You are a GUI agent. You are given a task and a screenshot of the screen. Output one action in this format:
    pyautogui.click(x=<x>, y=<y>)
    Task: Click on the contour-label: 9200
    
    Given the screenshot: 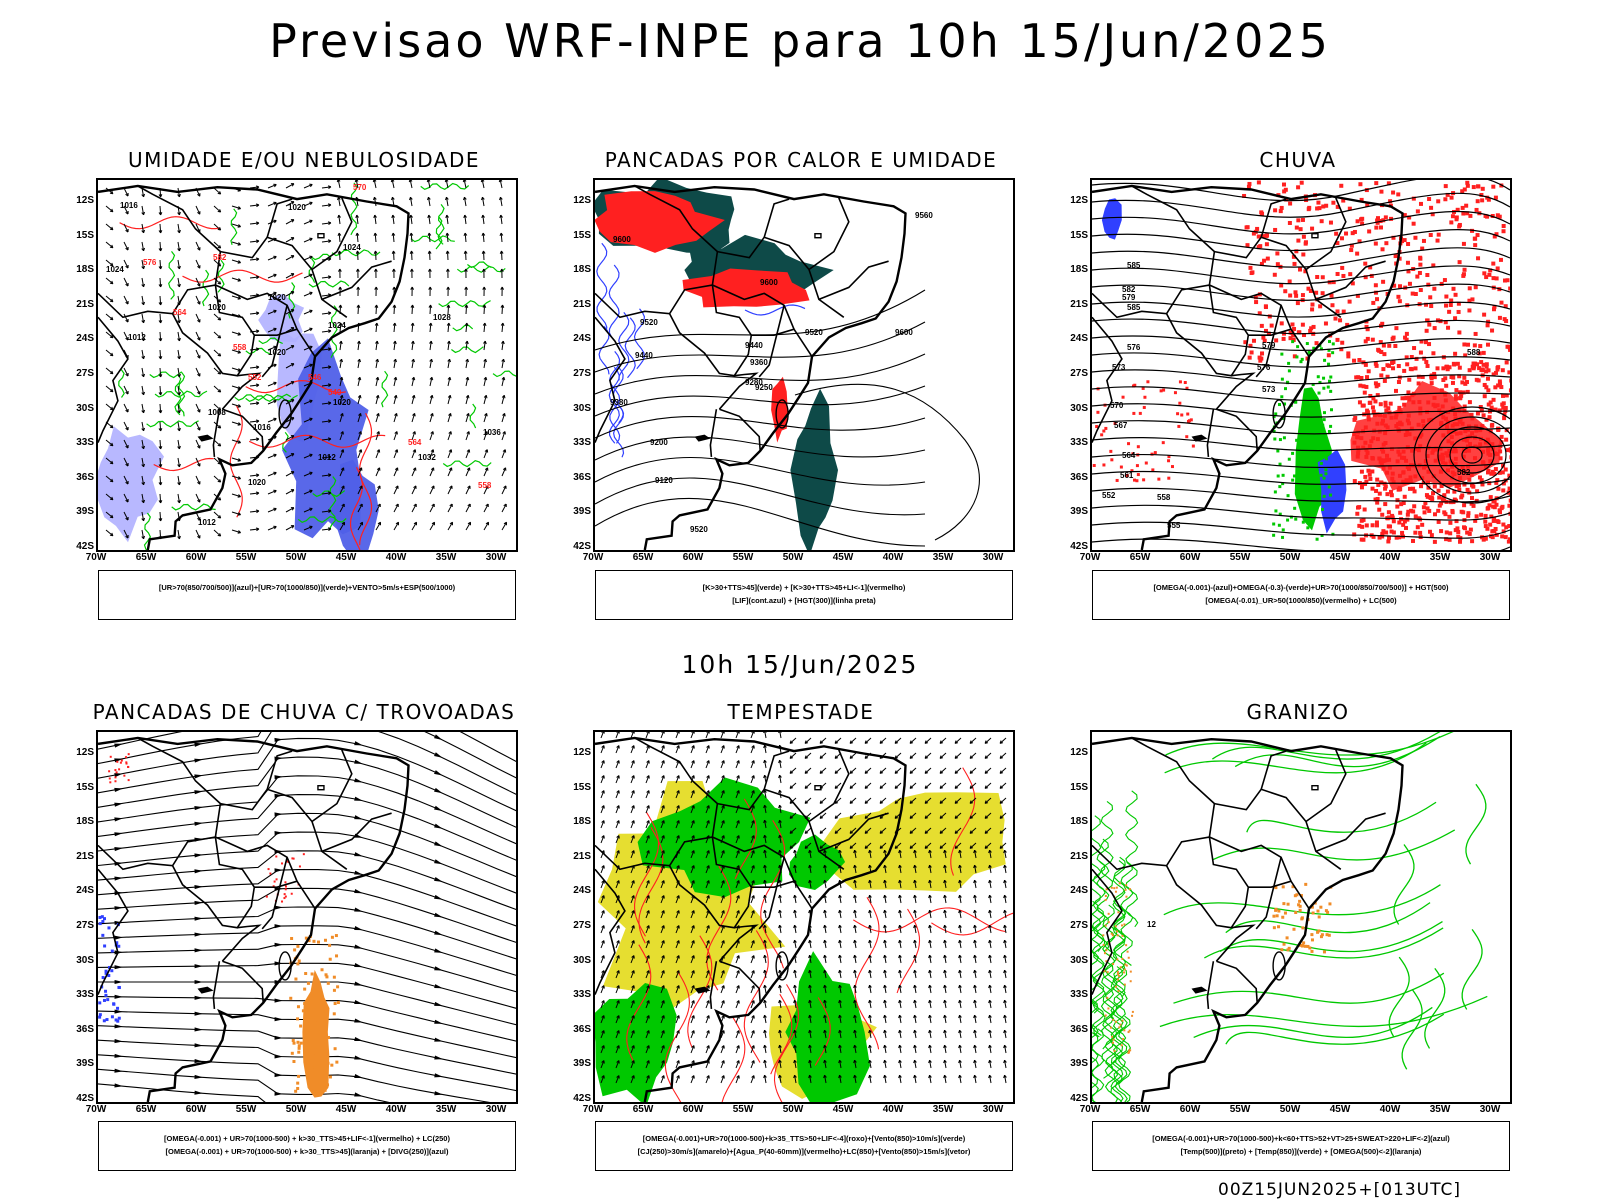 What is the action you would take?
    pyautogui.click(x=659, y=442)
    